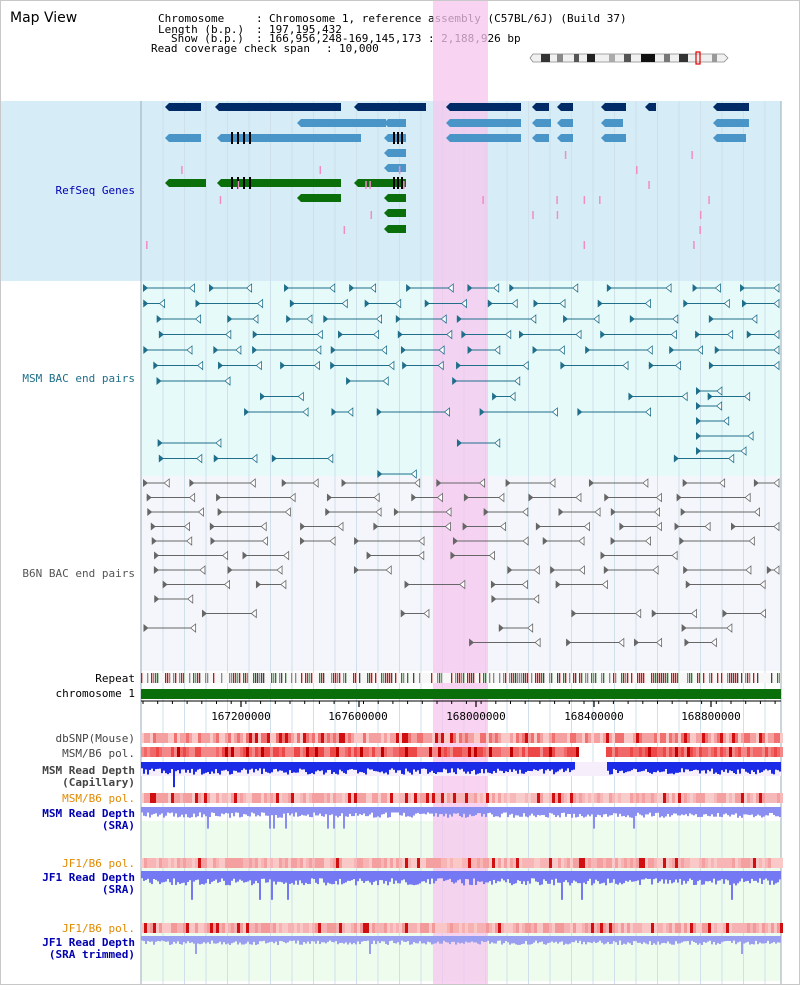  I want to click on b6n-bac-end-pairs-track, so click(461, 563).